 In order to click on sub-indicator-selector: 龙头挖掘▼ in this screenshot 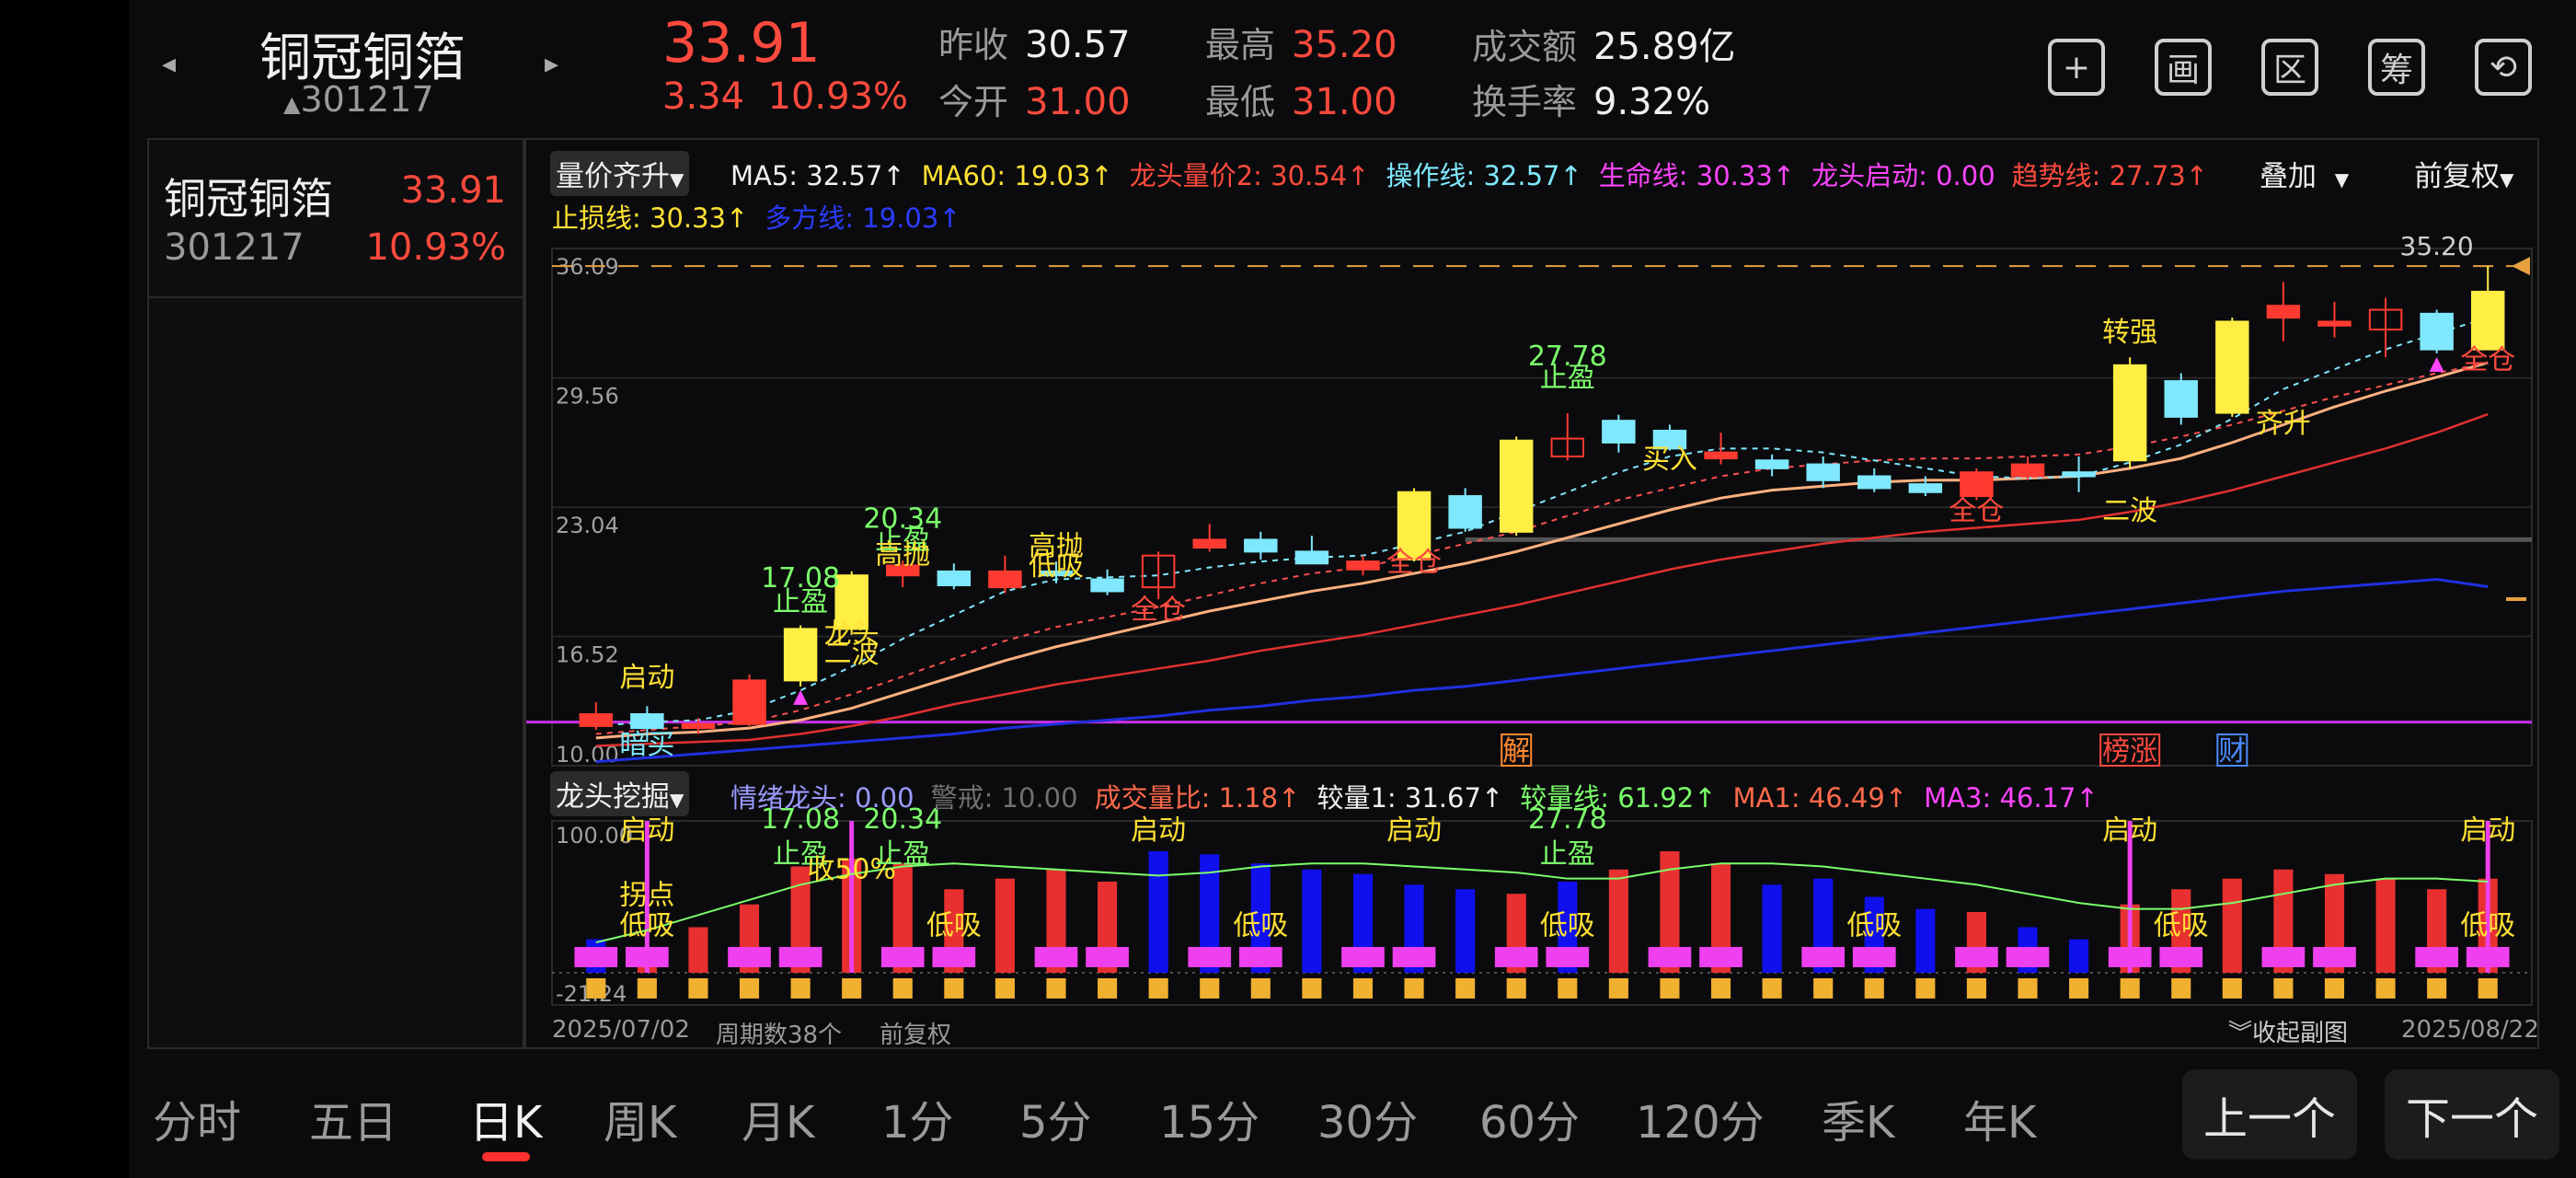, I will do `click(620, 793)`.